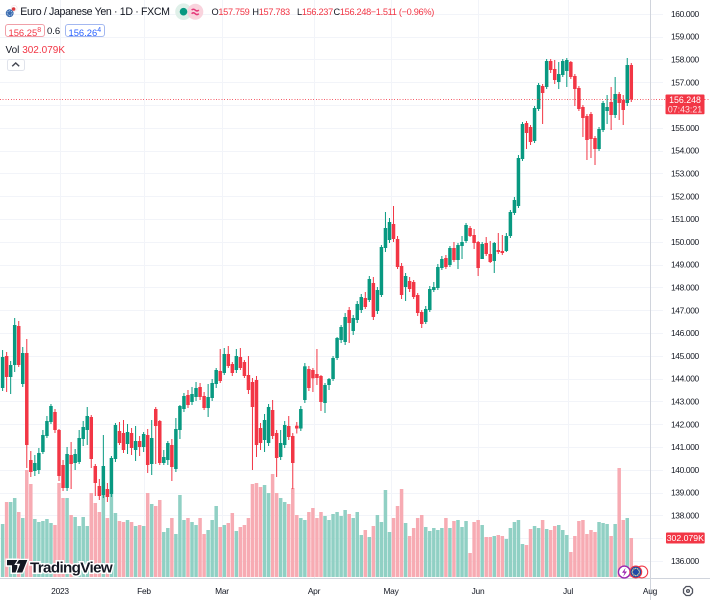 The image size is (710, 605). What do you see at coordinates (222, 591) in the screenshot?
I see `svg-text: Mar` at bounding box center [222, 591].